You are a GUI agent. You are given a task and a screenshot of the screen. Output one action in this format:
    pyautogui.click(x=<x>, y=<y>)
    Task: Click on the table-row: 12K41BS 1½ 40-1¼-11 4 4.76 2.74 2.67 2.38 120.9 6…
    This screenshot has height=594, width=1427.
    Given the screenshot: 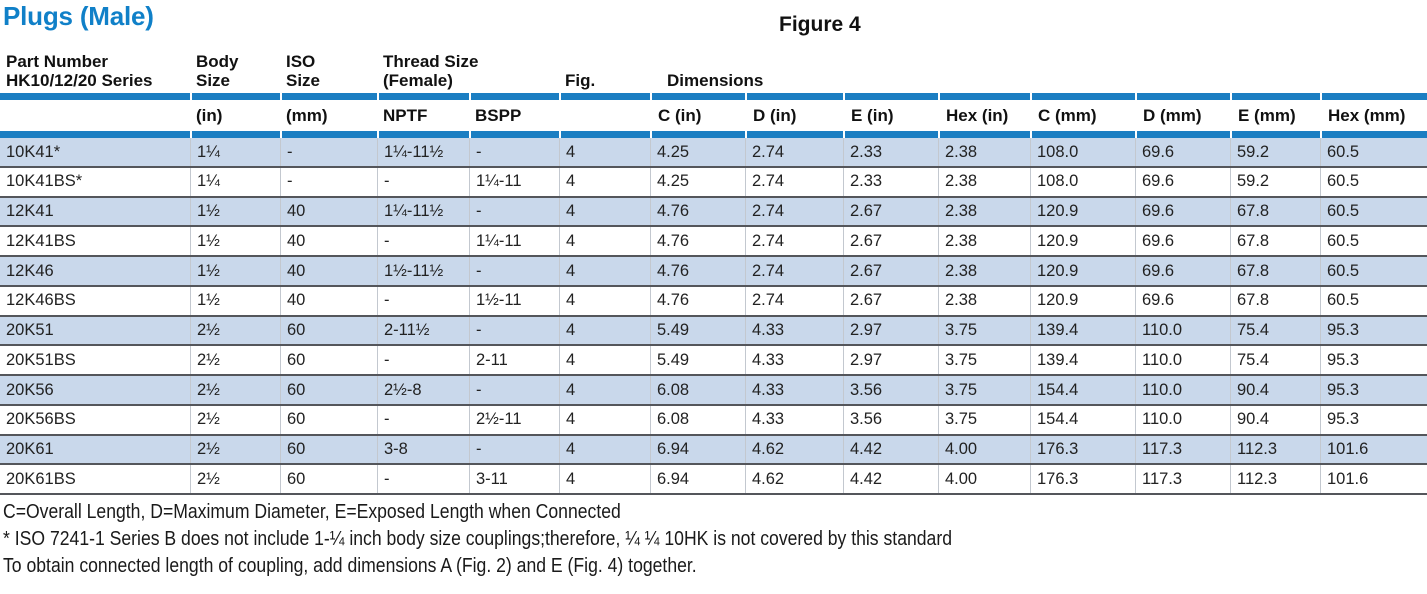 What is the action you would take?
    pyautogui.click(x=713, y=242)
    